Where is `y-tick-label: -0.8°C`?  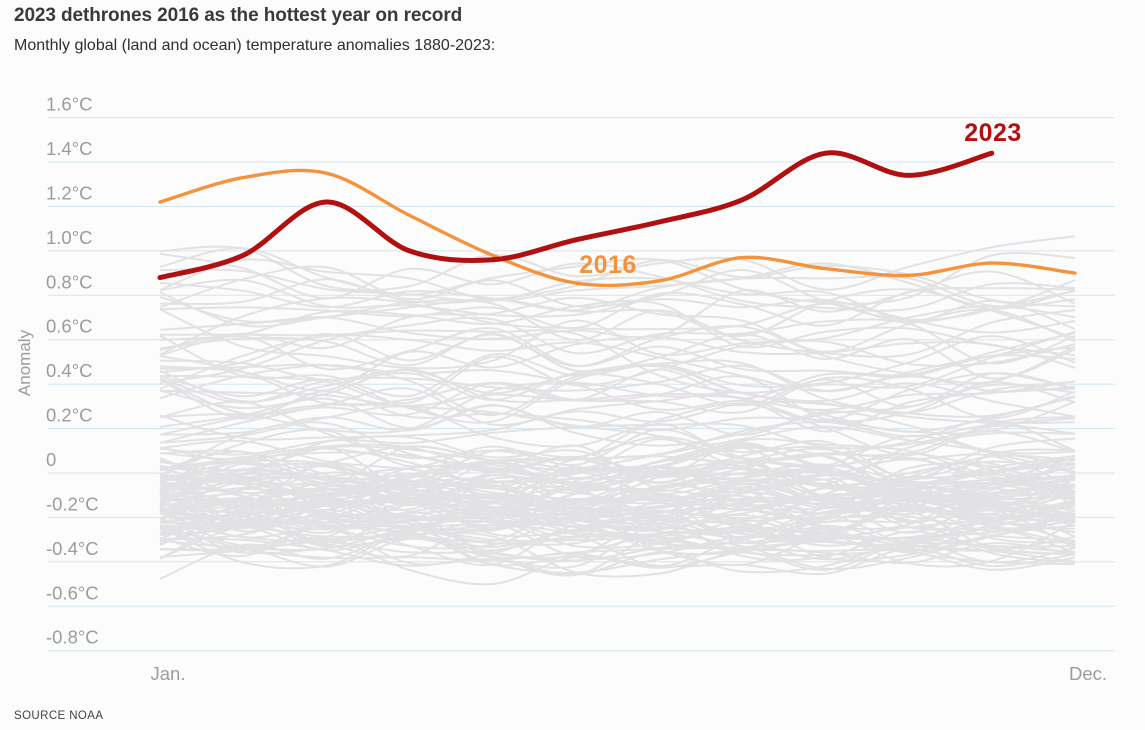 y-tick-label: -0.8°C is located at coordinates (72, 637).